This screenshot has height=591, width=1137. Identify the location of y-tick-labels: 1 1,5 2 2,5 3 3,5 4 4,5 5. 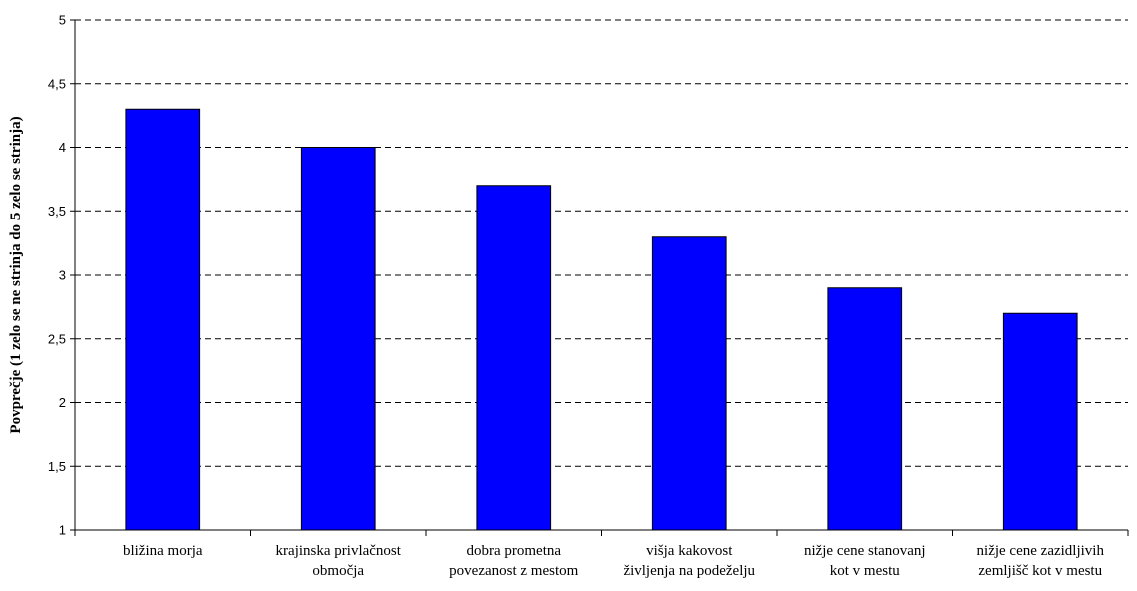
(57, 275).